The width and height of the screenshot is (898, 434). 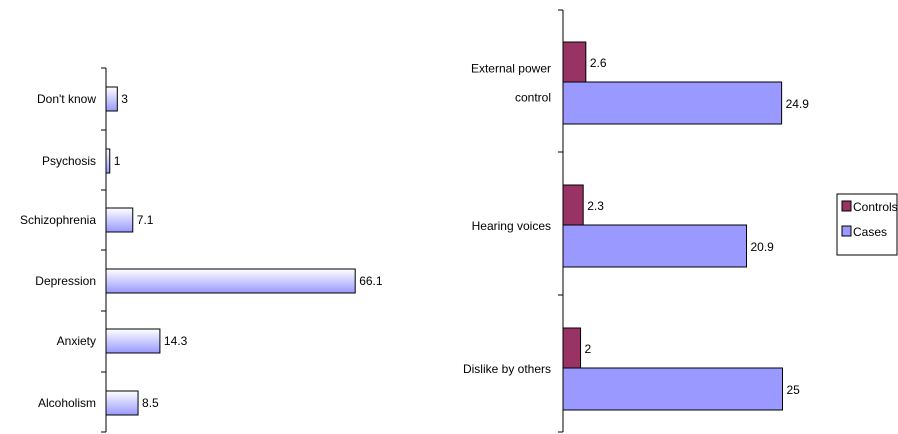 I want to click on right-category-label: Hearing voices, so click(x=511, y=226).